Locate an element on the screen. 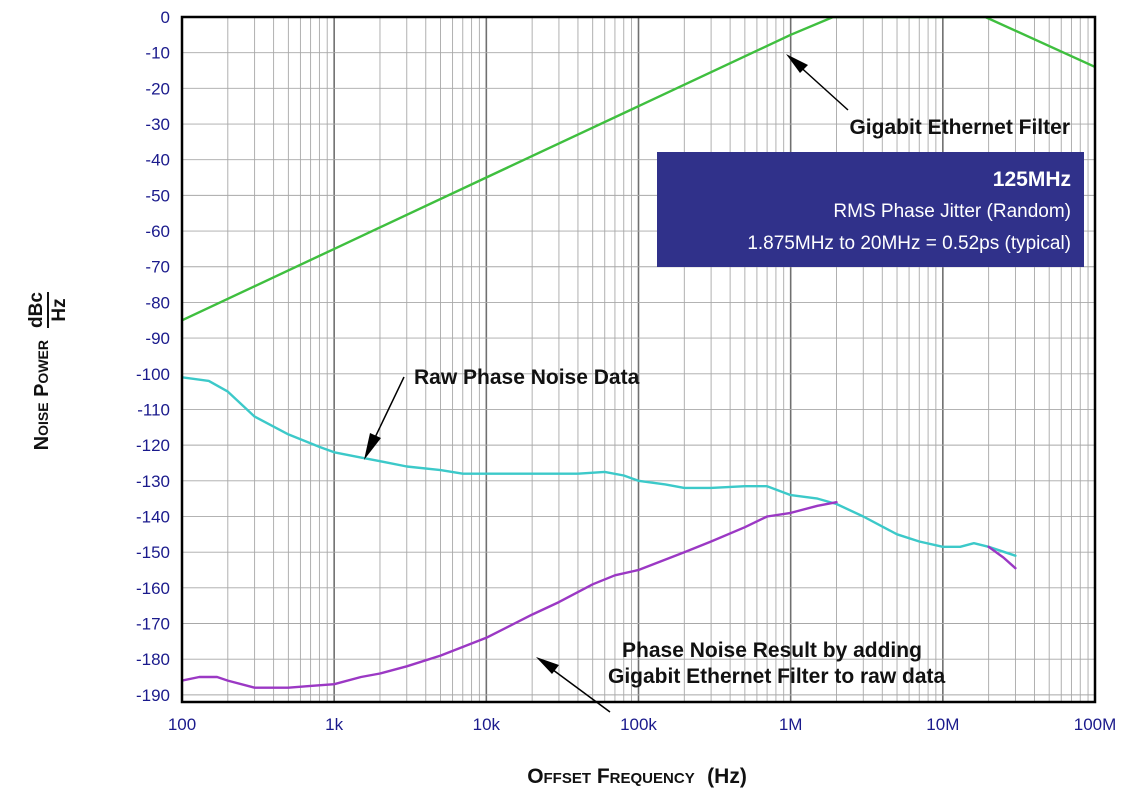  label-raw-phase-noise-data: Raw Phase Noise Data is located at coordinates (527, 377).